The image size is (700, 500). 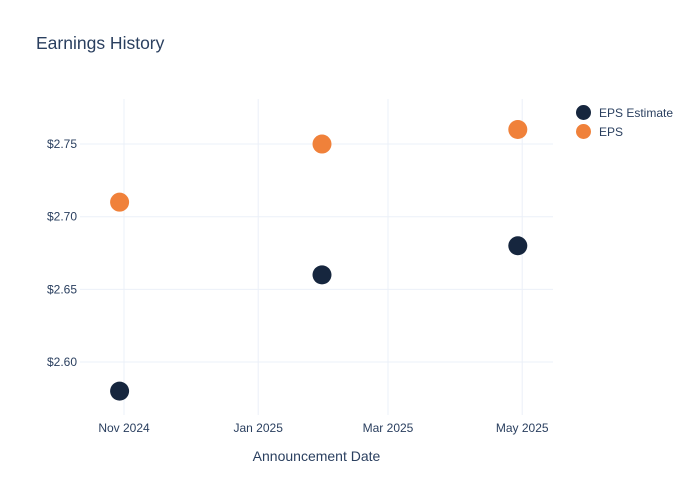 What do you see at coordinates (316, 456) in the screenshot?
I see `x-axis-title: Announcement Date` at bounding box center [316, 456].